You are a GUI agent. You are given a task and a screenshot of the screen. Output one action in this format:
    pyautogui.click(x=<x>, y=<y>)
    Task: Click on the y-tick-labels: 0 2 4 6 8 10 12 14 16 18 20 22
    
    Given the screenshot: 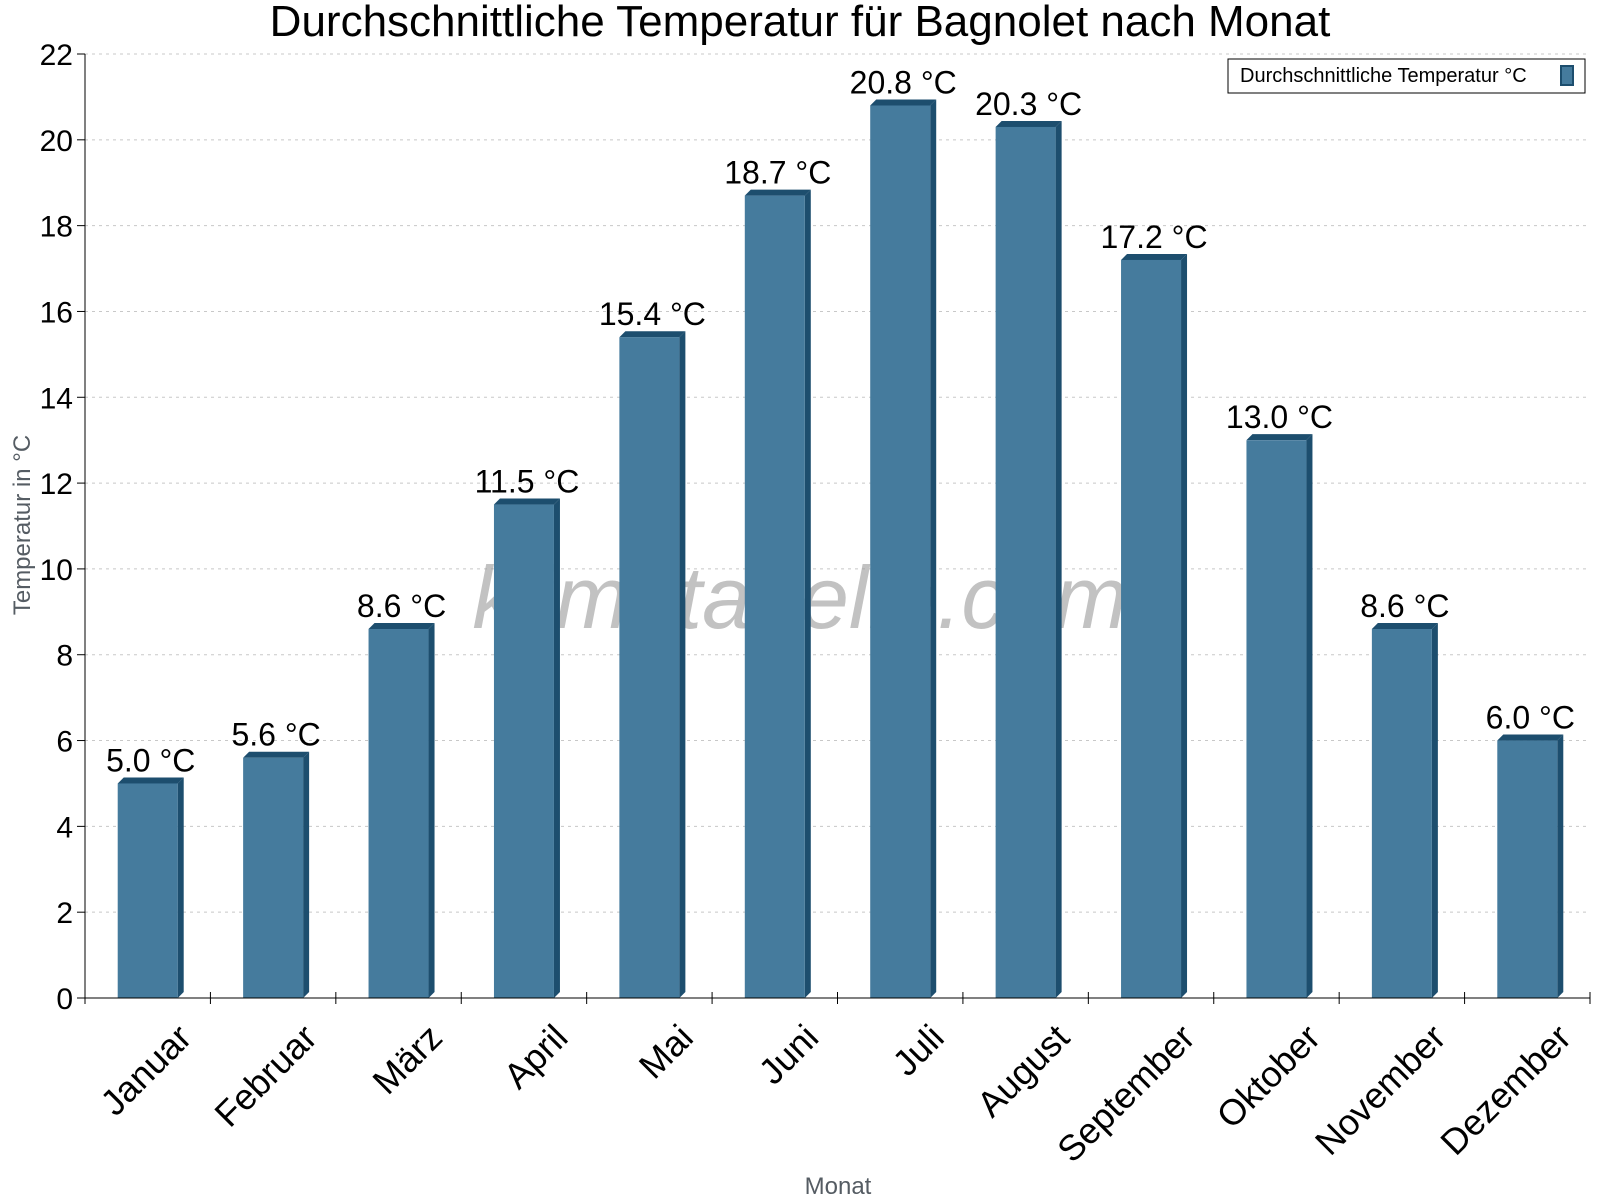 What is the action you would take?
    pyautogui.click(x=56, y=527)
    